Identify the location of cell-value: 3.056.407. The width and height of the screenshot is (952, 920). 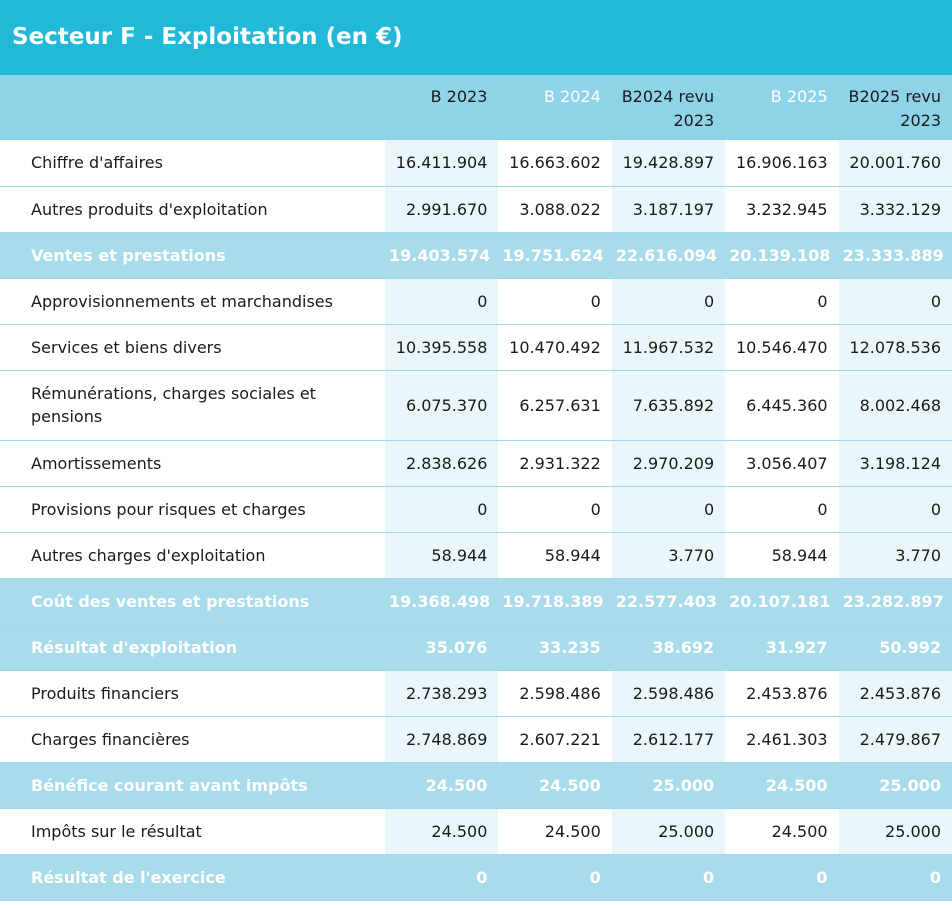
(782, 463).